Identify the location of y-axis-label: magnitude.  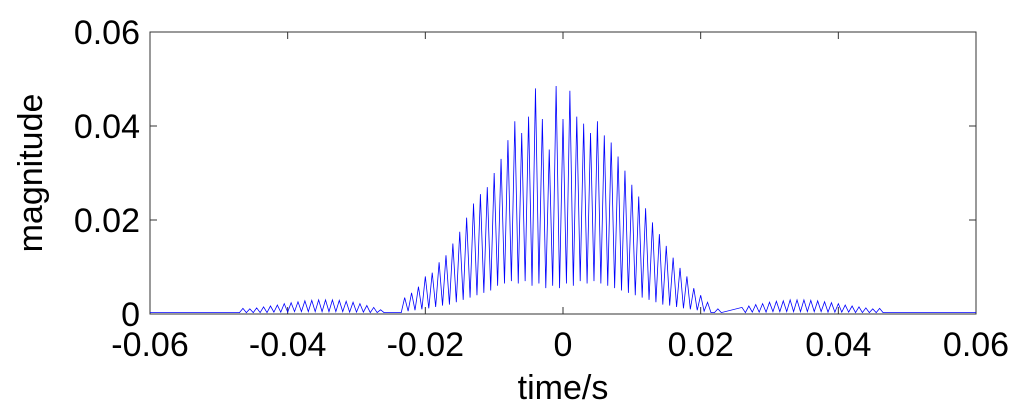
(31, 173).